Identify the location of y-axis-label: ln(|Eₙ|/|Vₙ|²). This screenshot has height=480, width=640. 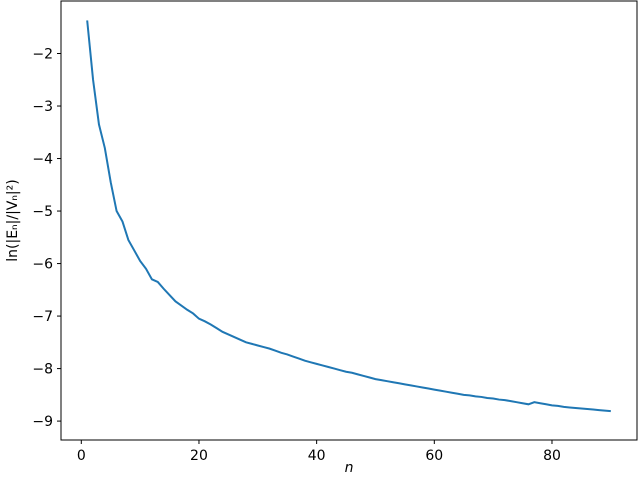
(13, 220).